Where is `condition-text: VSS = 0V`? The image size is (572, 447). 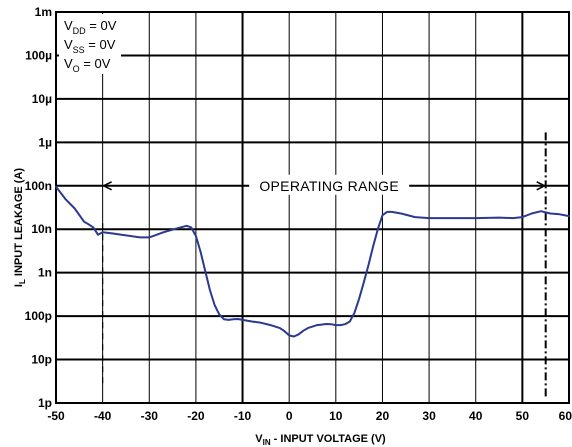
condition-text: VSS = 0V is located at coordinates (90, 46).